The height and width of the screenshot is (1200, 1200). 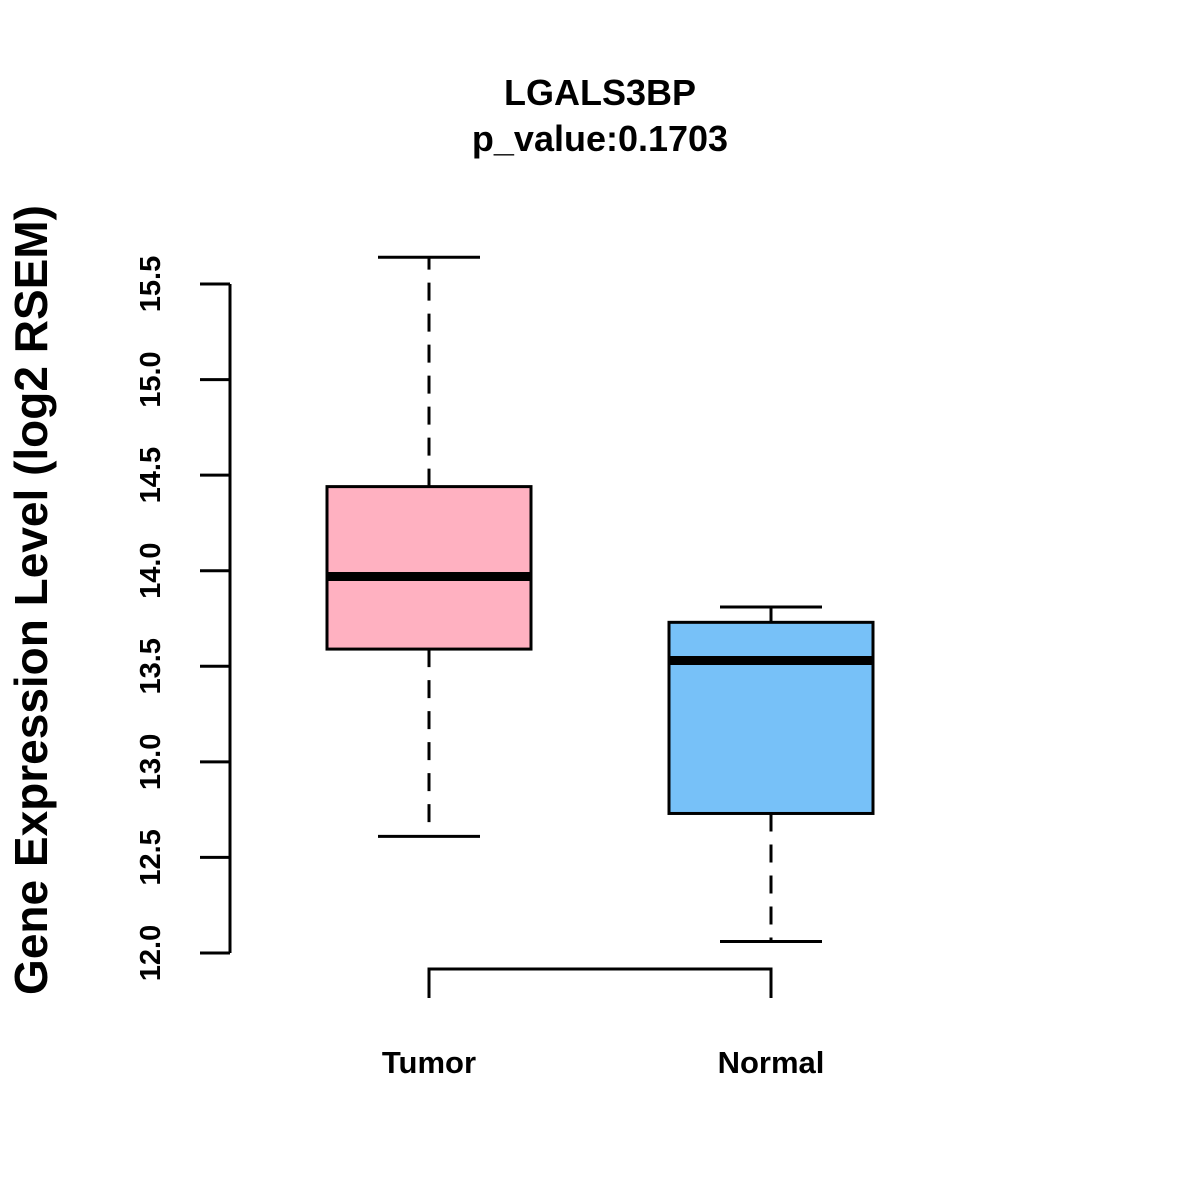 I want to click on y-tick-label: 15.5, so click(x=151, y=284).